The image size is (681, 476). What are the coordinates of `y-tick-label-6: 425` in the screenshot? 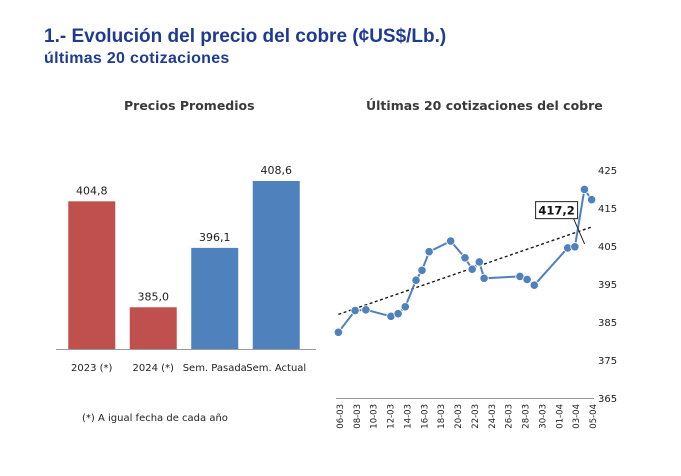 It's located at (607, 171).